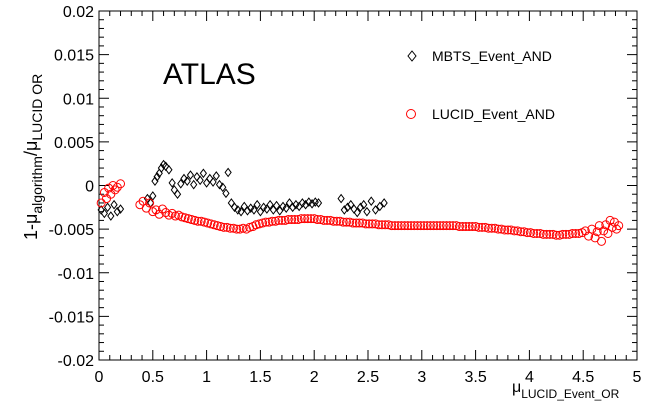 The width and height of the screenshot is (647, 414). Describe the element at coordinates (76, 361) in the screenshot. I see `y-tick-label: -0.02` at that location.